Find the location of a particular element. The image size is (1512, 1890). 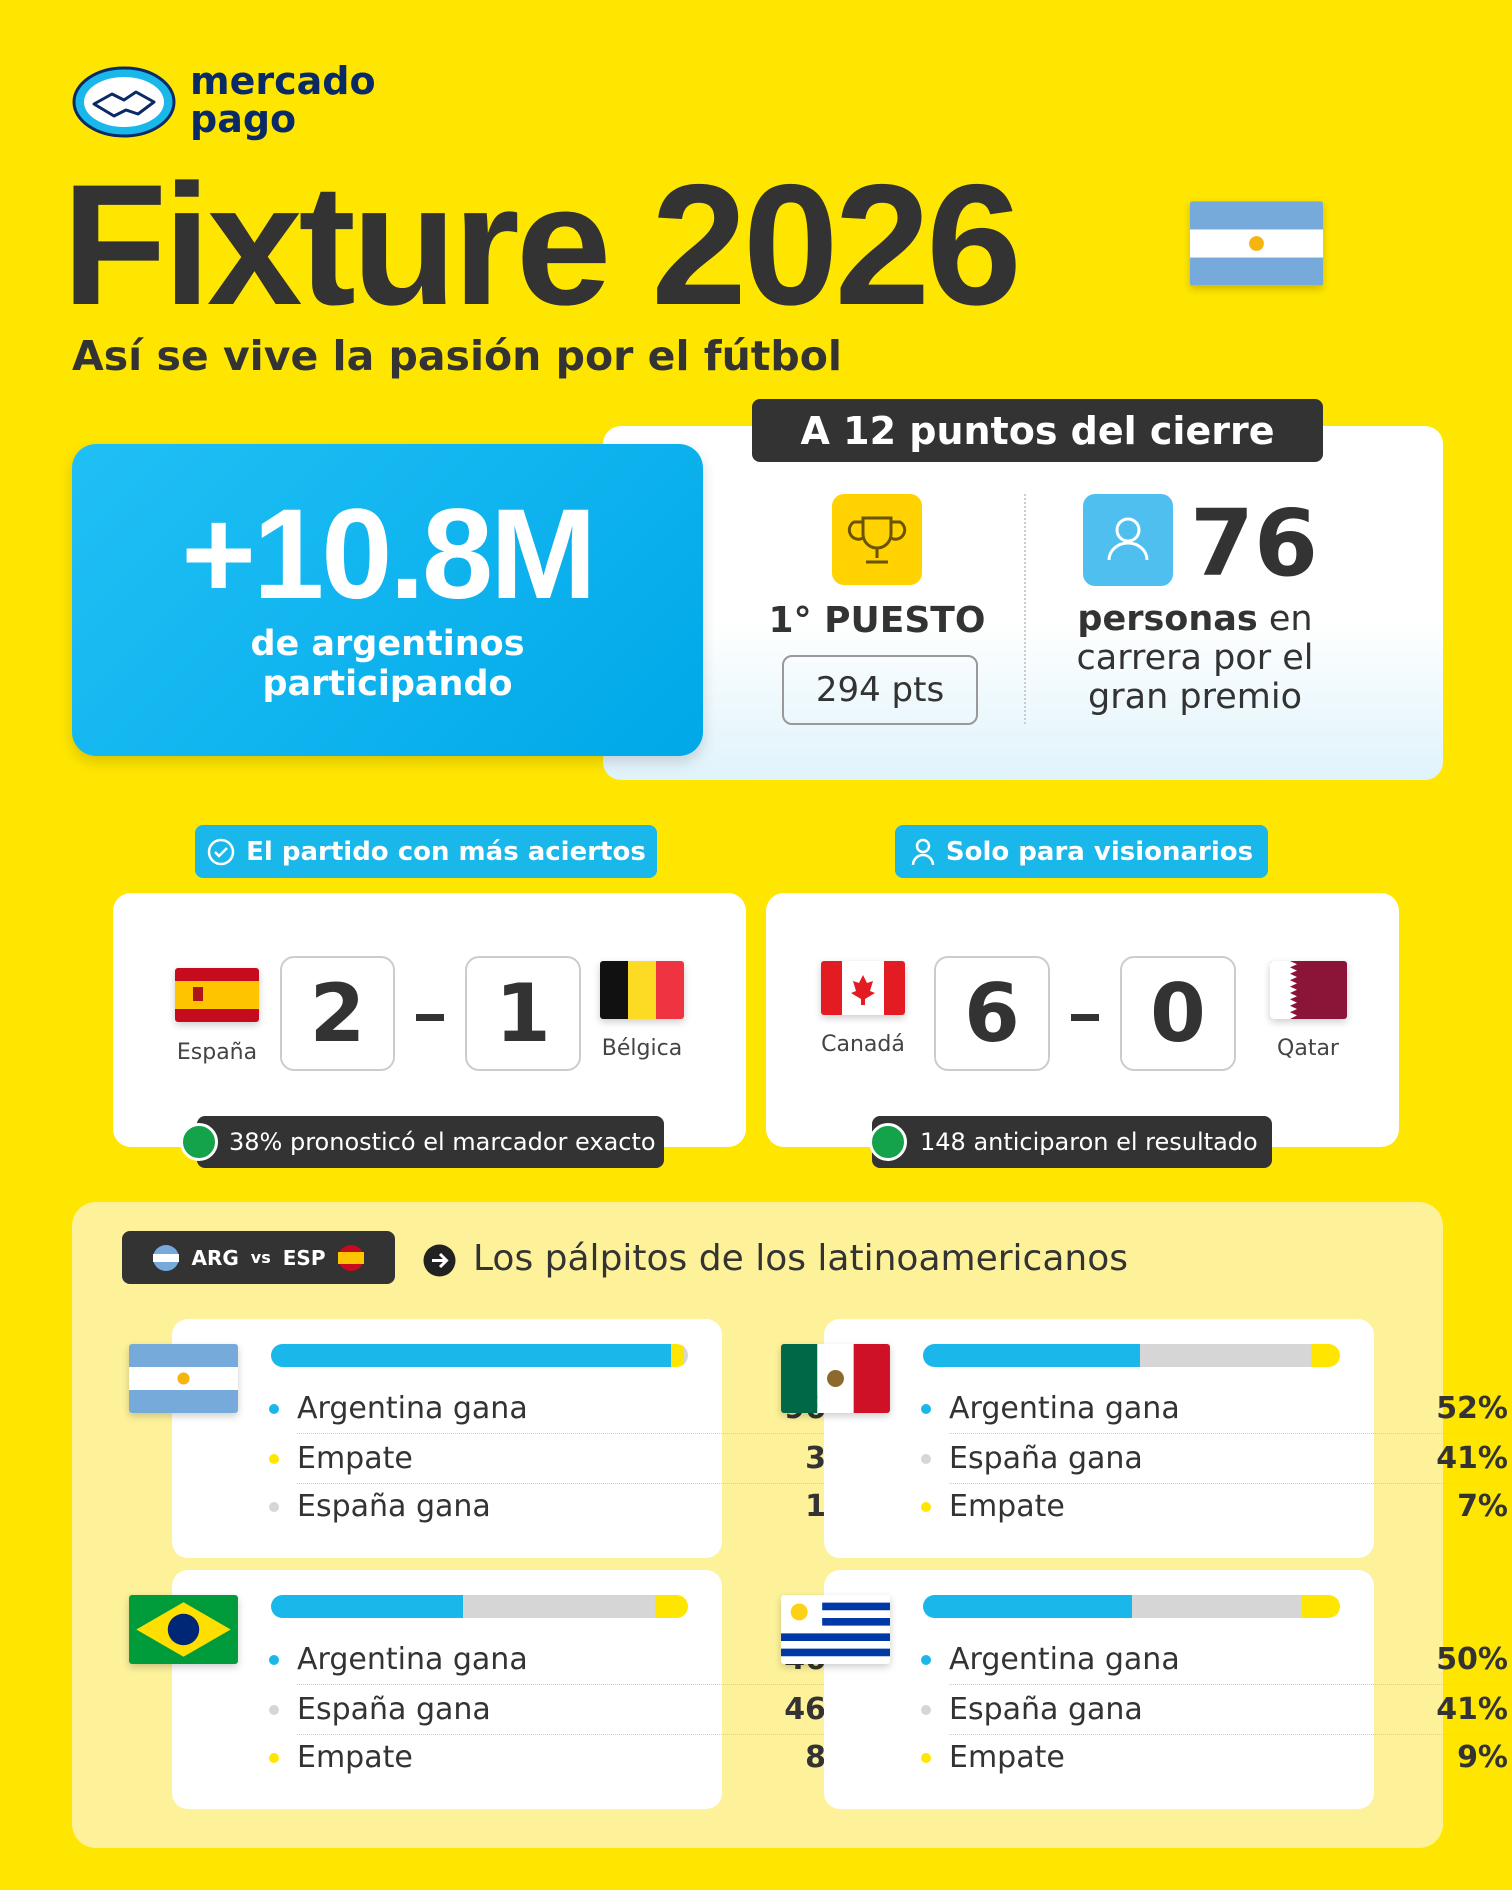

argentina-flag-round is located at coordinates (165, 1257).